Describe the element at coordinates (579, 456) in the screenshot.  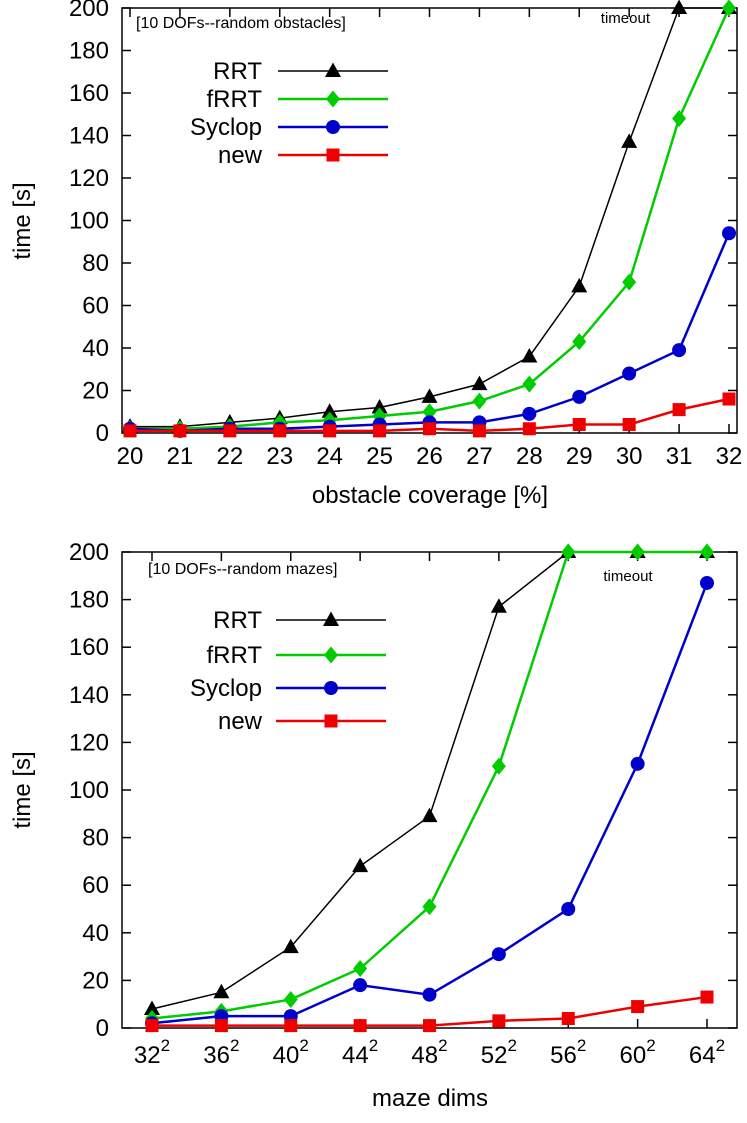
I see `x-tick-label: 29` at that location.